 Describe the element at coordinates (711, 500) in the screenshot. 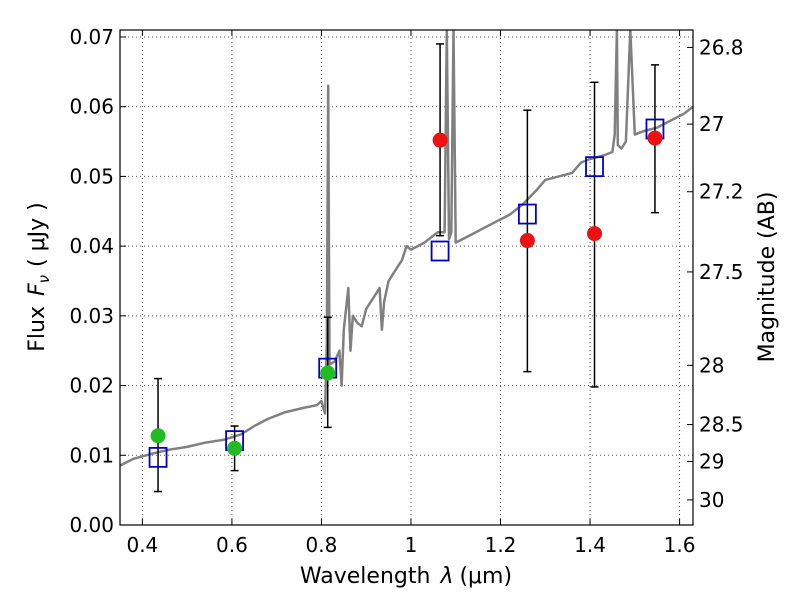

I see `mag-tick-label: 30` at that location.